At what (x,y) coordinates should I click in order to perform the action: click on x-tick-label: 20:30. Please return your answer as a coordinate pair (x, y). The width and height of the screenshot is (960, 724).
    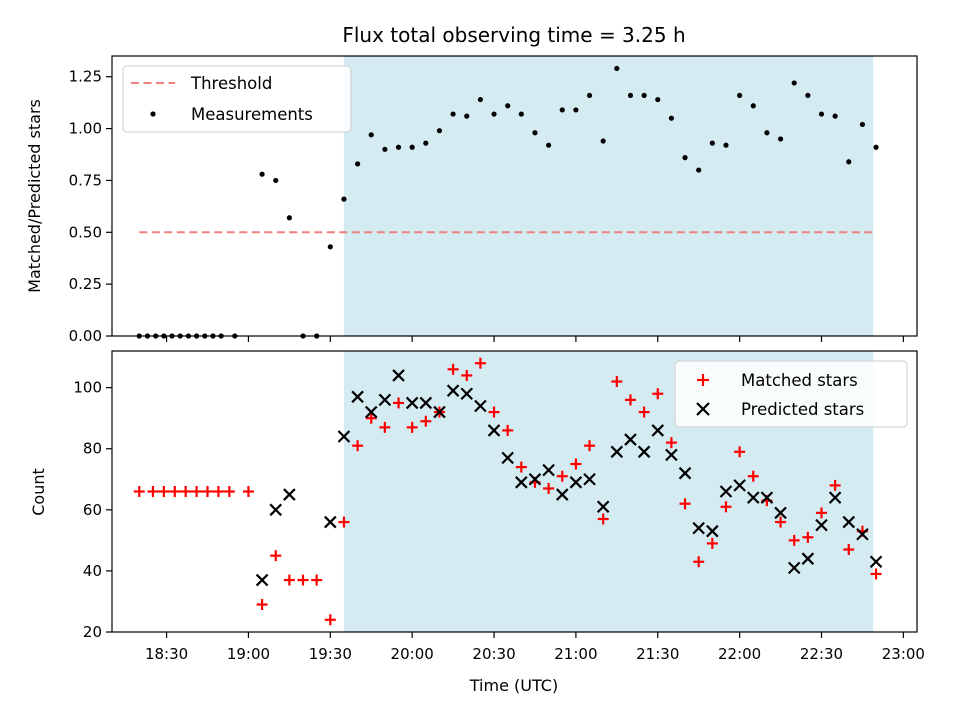
    Looking at the image, I should click on (493, 654).